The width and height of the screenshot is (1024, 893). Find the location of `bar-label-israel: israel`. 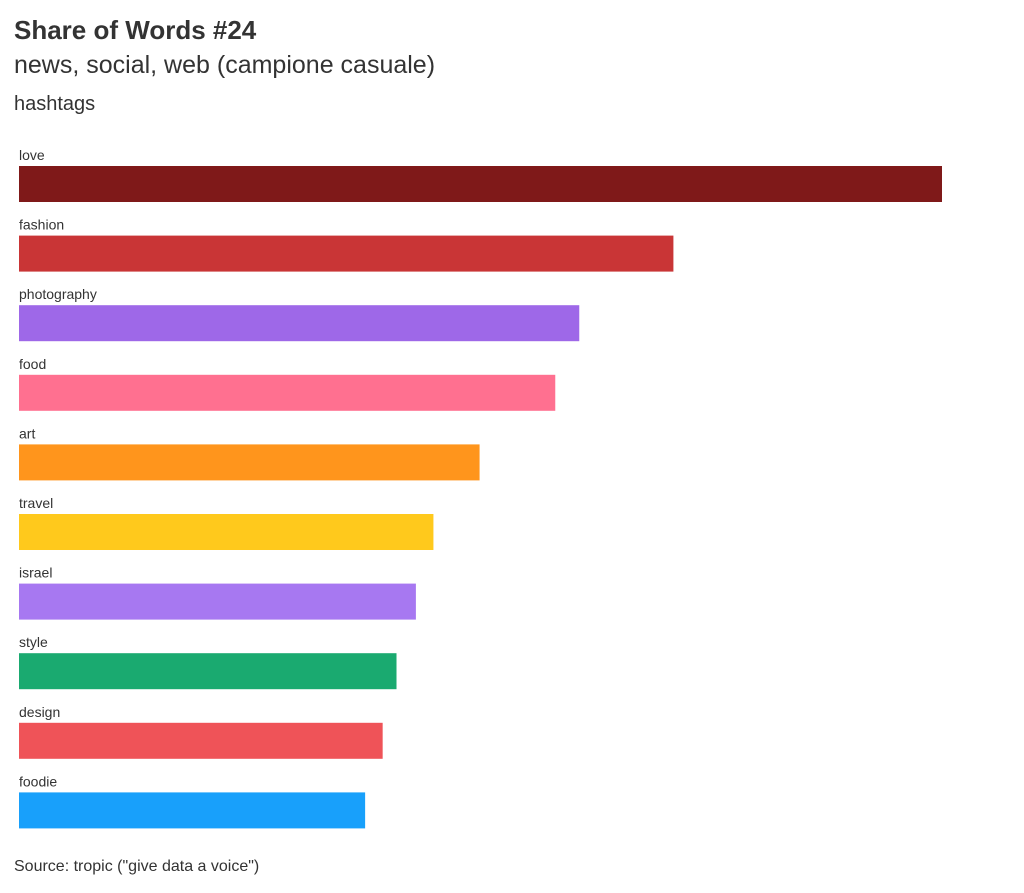

bar-label-israel: israel is located at coordinates (35, 573).